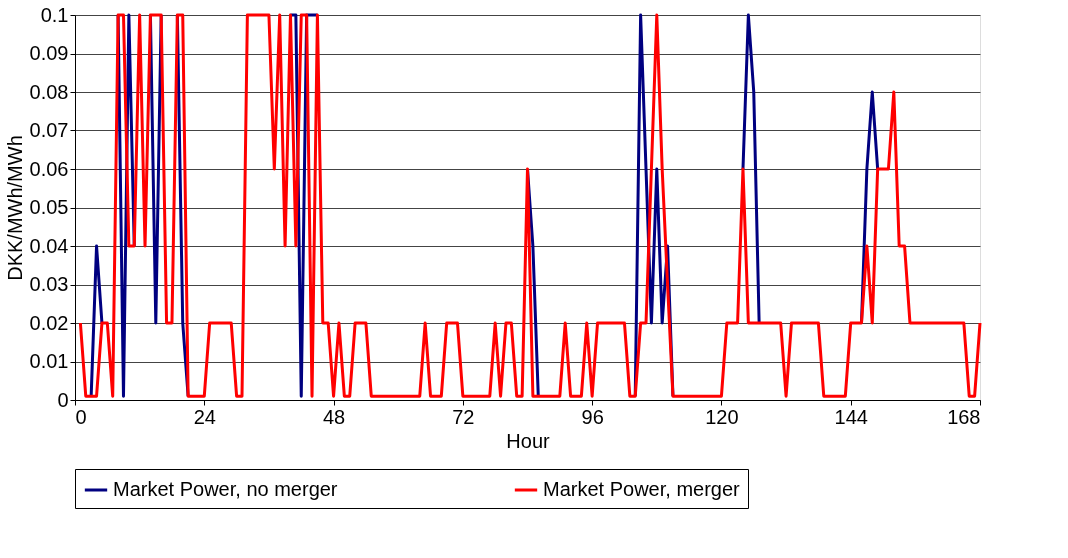 The image size is (1068, 558). I want to click on x-tick-label: 168, so click(964, 416).